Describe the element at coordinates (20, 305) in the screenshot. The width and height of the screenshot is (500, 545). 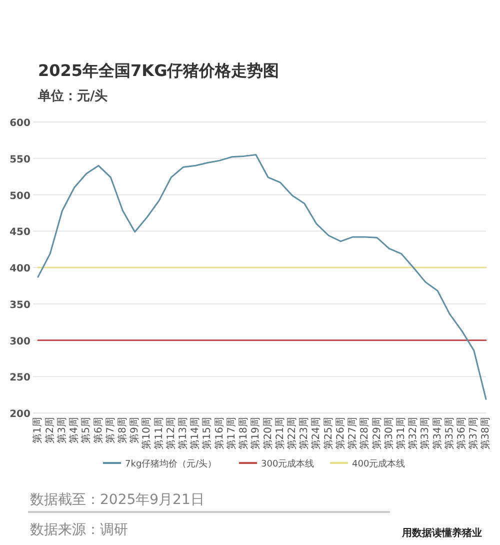
I see `y-tick-label: 350` at that location.